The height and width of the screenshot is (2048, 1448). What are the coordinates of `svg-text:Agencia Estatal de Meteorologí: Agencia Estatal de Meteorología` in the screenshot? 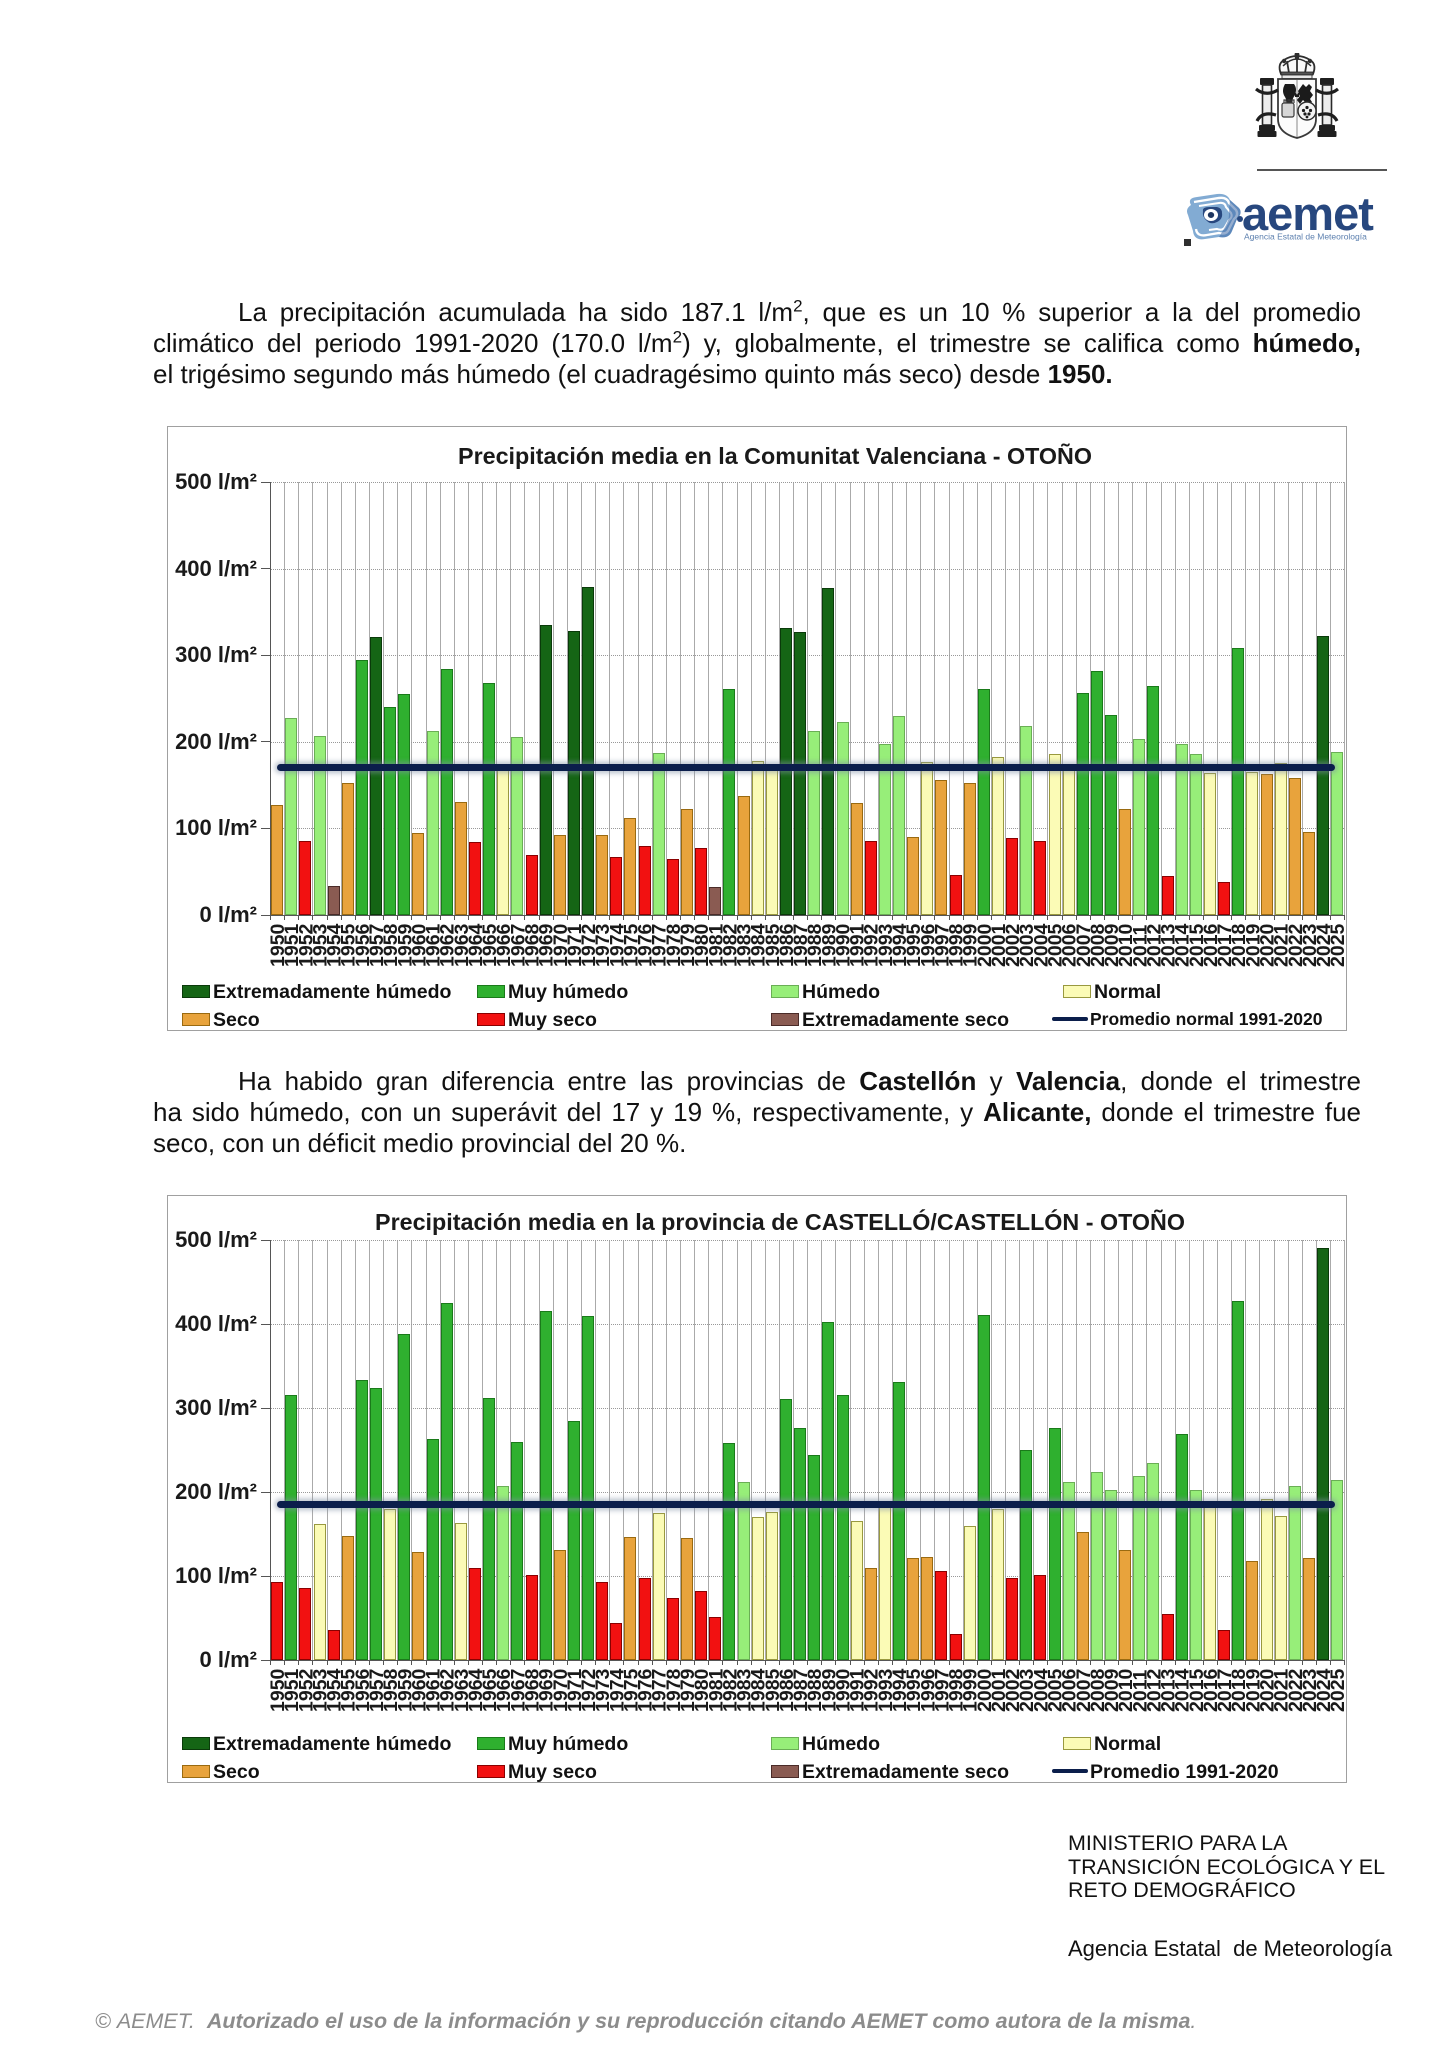 It's located at (1305, 237).